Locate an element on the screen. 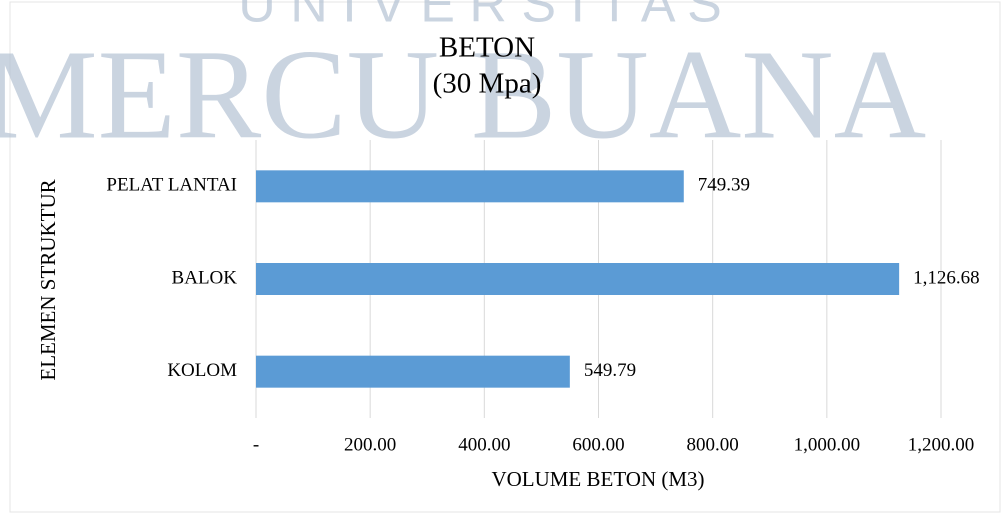 The width and height of the screenshot is (1003, 516). x-tick-label: 800.00 is located at coordinates (713, 444).